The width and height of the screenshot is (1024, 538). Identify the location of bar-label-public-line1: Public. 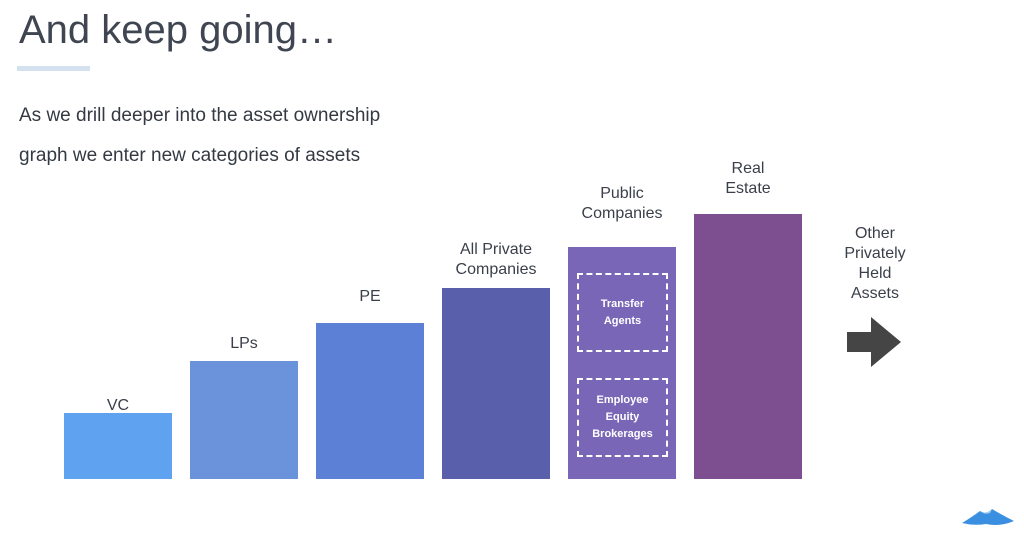
(622, 193).